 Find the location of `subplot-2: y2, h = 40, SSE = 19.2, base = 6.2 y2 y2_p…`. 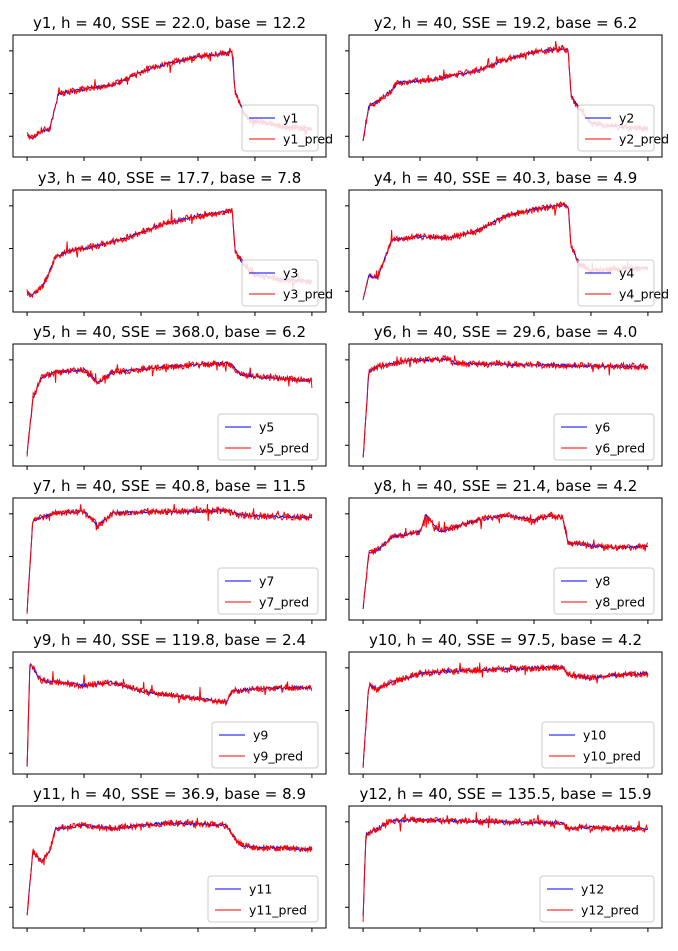

subplot-2: y2, h = 40, SSE = 19.2, base = 6.2 y2 y2_p… is located at coordinates (507, 87).